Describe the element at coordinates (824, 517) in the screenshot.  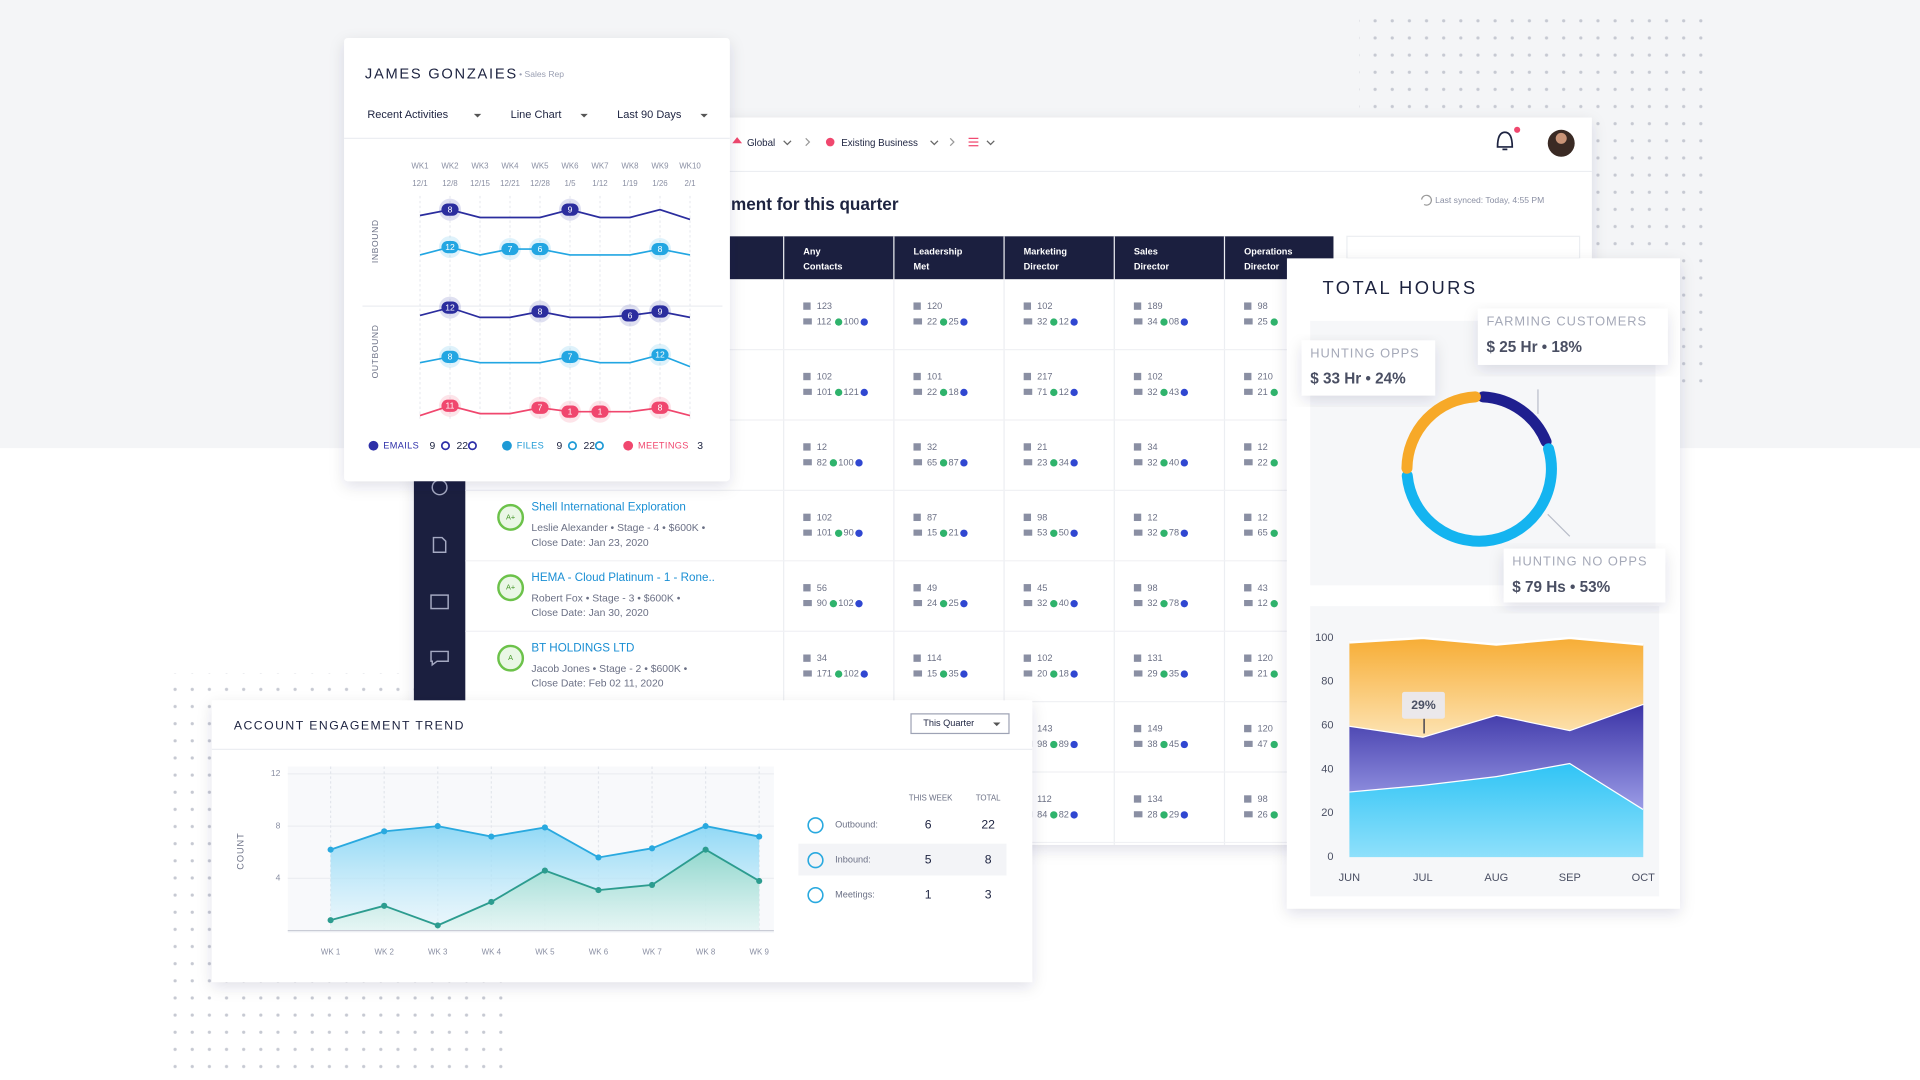
I see `cell-total: 102` at that location.